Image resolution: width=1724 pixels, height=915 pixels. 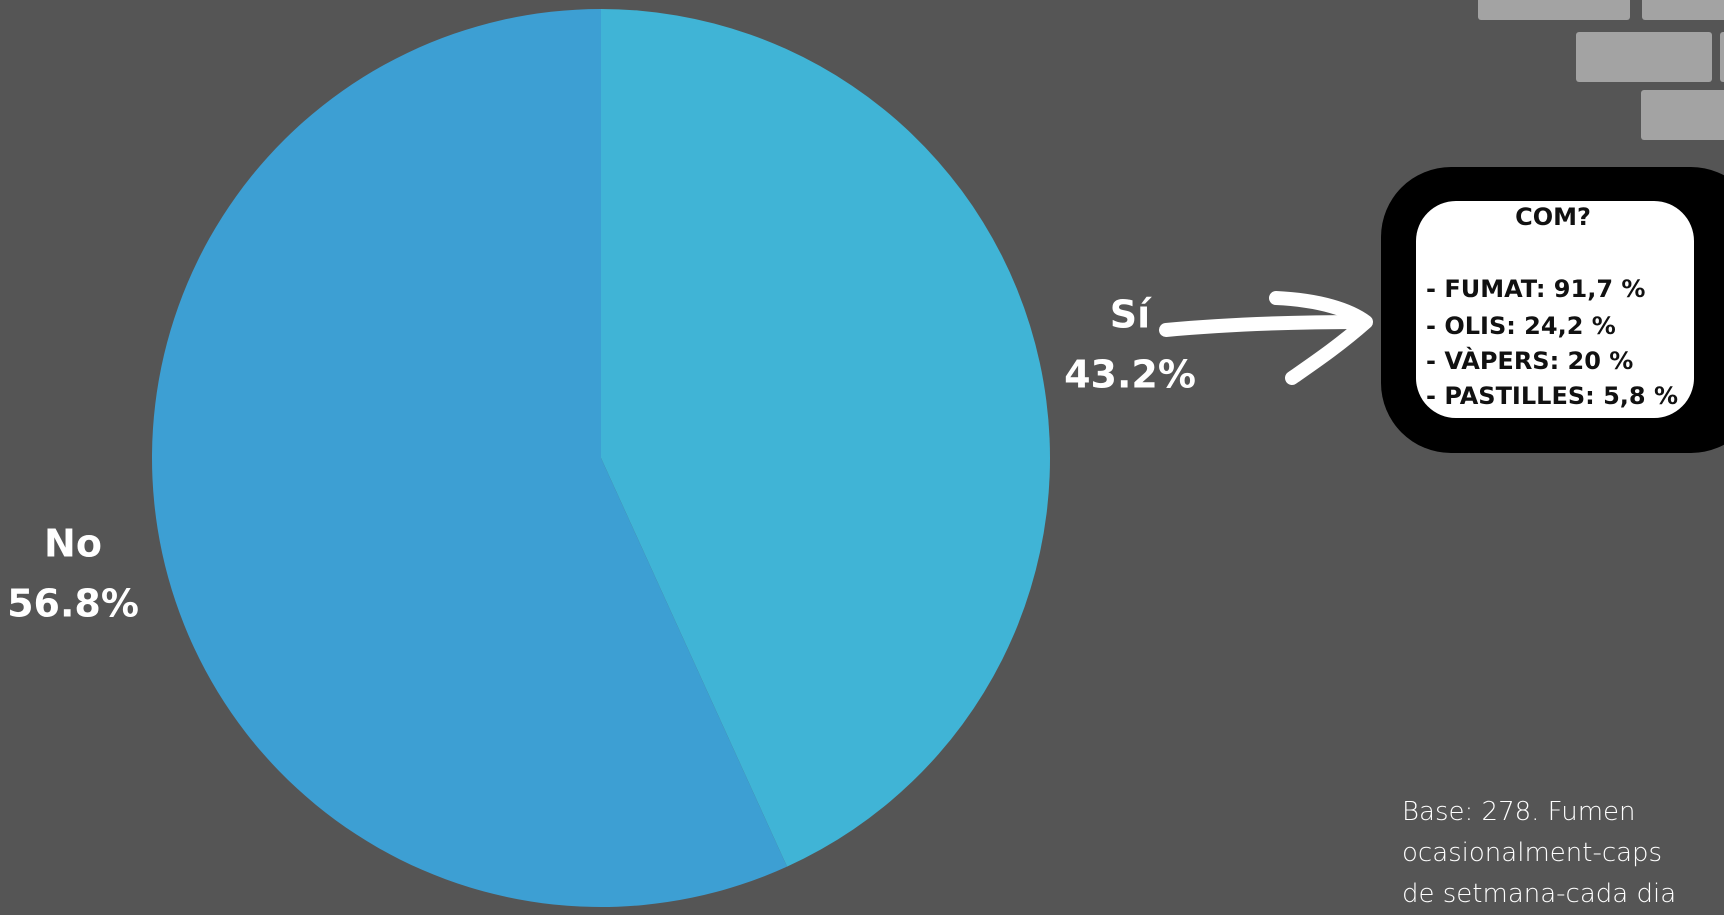 What do you see at coordinates (1555, 309) in the screenshot?
I see `callout-inner` at bounding box center [1555, 309].